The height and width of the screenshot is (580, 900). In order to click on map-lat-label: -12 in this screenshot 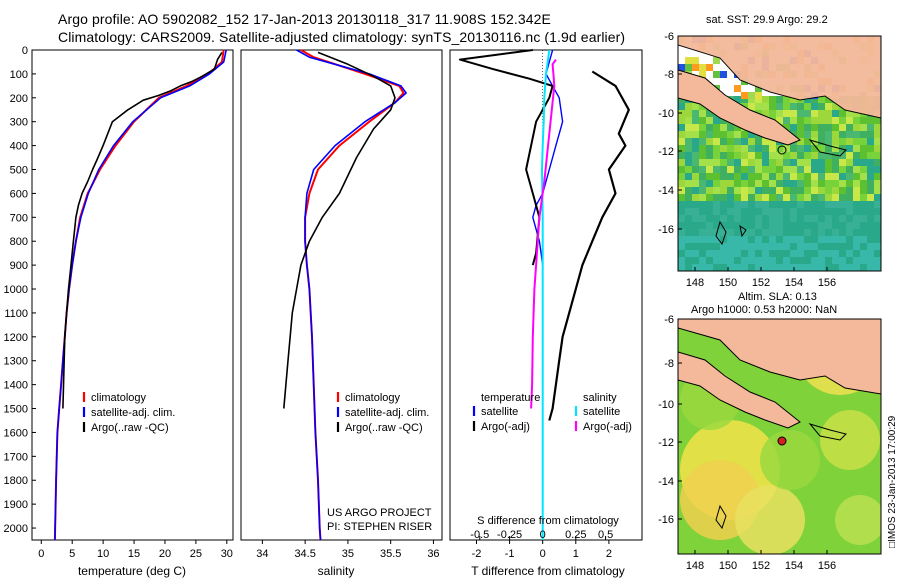, I will do `click(666, 152)`.